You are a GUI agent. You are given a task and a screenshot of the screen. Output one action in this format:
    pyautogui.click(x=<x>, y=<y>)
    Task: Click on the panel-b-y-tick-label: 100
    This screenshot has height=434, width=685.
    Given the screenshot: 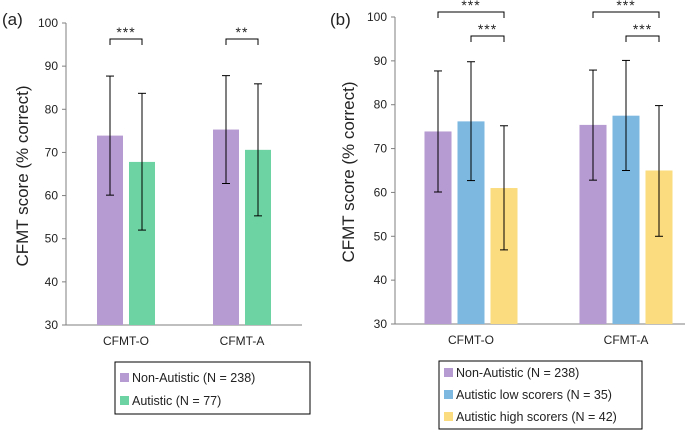 What is the action you would take?
    pyautogui.click(x=377, y=17)
    